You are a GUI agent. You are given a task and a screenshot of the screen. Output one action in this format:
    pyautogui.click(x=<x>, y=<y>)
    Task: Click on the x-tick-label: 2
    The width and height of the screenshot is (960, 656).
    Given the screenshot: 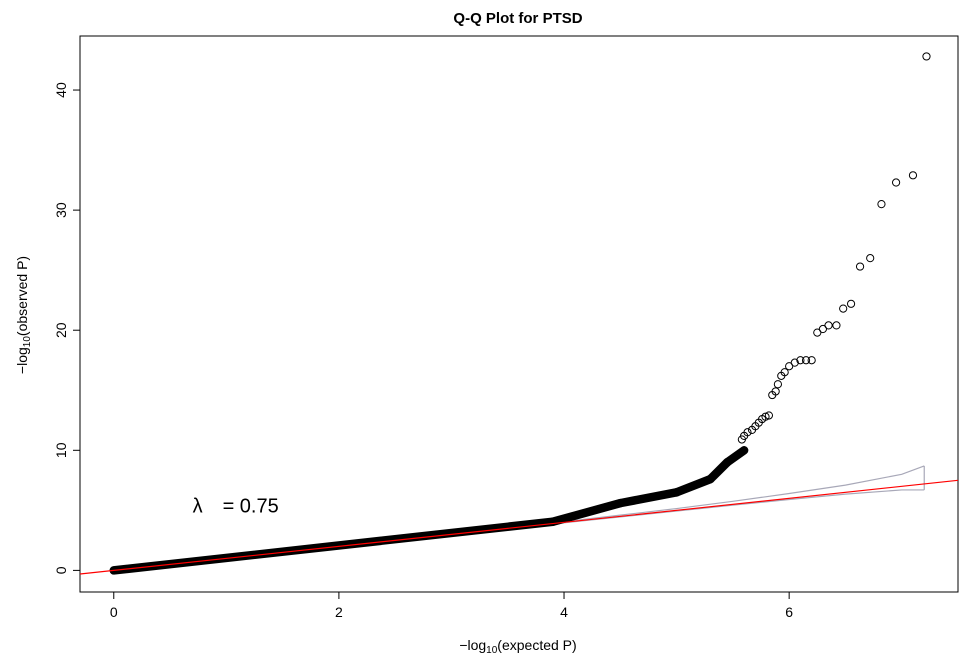 What is the action you would take?
    pyautogui.click(x=339, y=612)
    